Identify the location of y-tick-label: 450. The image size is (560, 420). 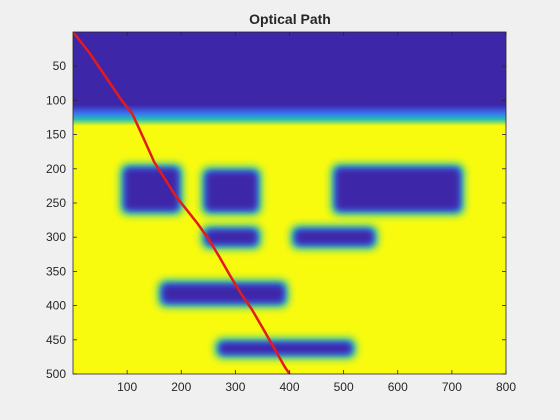
(56, 340).